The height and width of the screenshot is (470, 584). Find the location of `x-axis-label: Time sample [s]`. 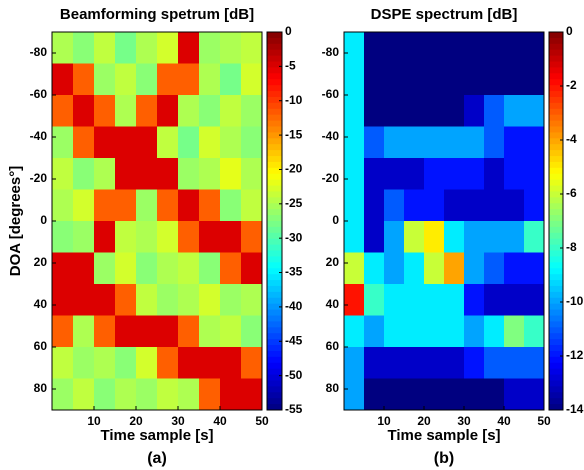

x-axis-label: Time sample [s] is located at coordinates (156, 435).